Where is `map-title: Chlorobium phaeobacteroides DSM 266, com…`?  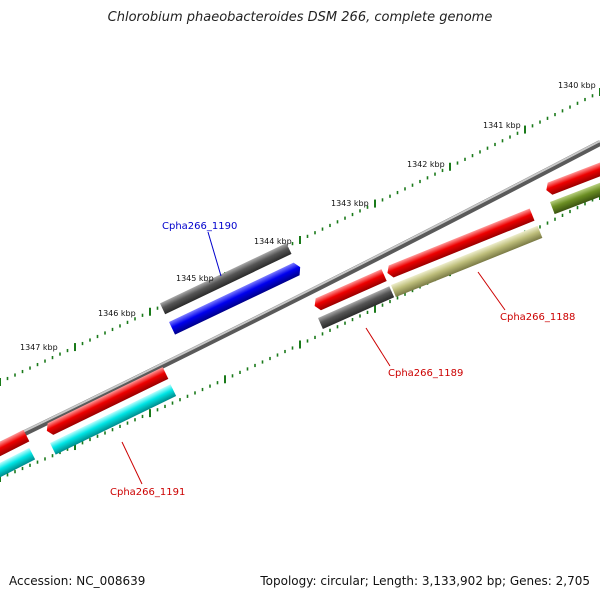
map-title: Chlorobium phaeobacteroides DSM 266, com… is located at coordinates (300, 17).